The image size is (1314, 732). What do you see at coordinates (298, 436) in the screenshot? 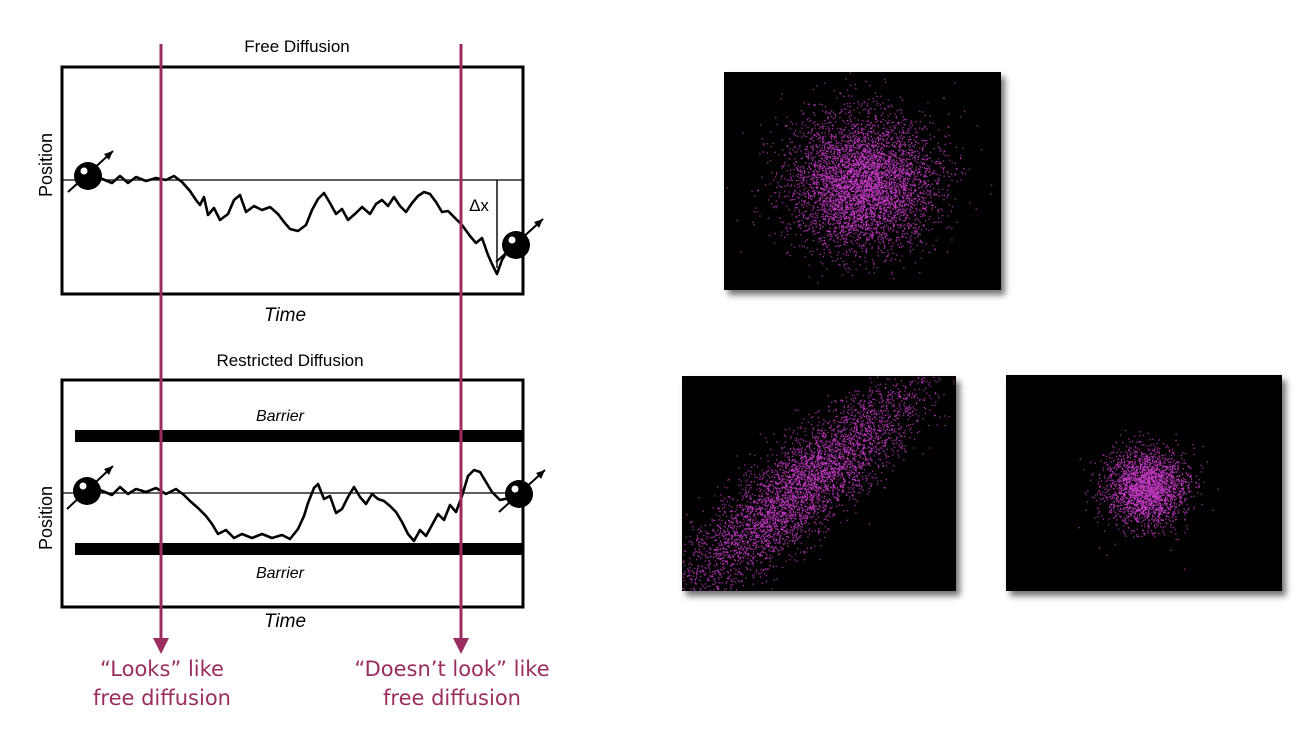
I see `barrier-top` at bounding box center [298, 436].